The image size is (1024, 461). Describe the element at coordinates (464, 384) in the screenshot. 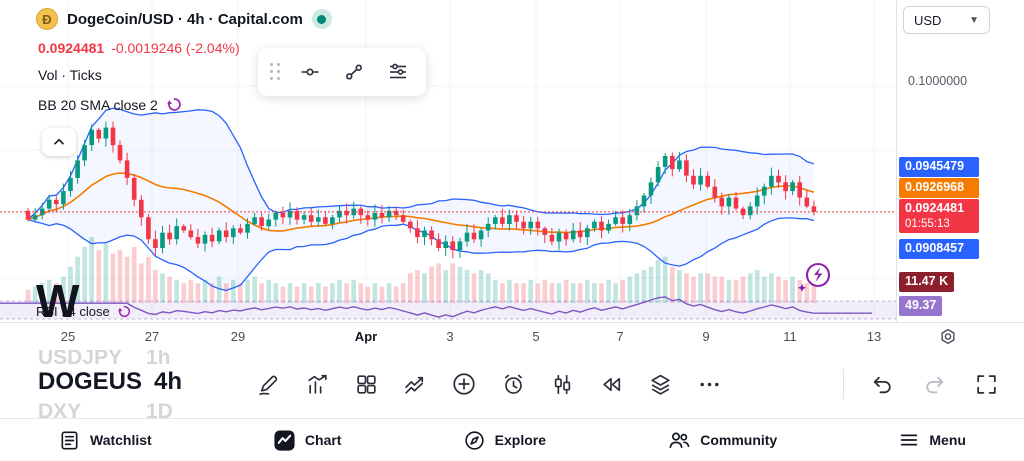

I see `add-button` at that location.